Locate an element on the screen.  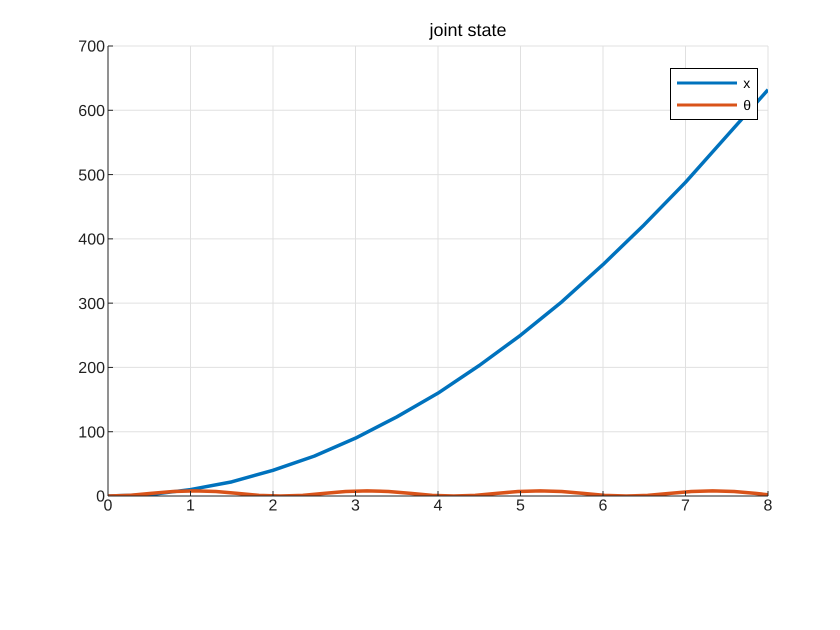
y-tick-label: 100 is located at coordinates (92, 433).